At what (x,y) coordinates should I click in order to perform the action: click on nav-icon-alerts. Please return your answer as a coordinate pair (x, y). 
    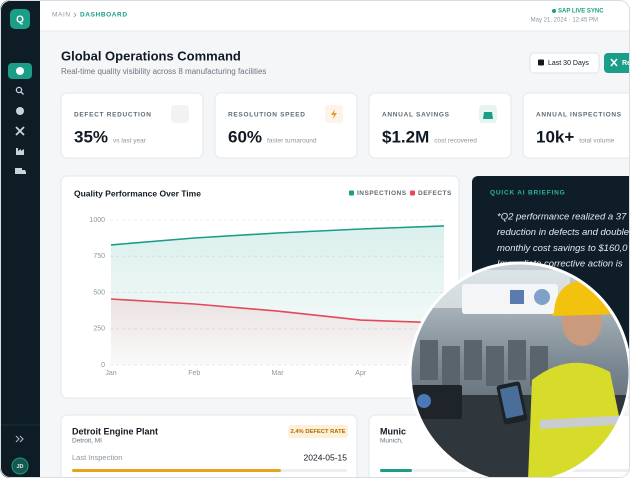
    Looking at the image, I should click on (20, 111).